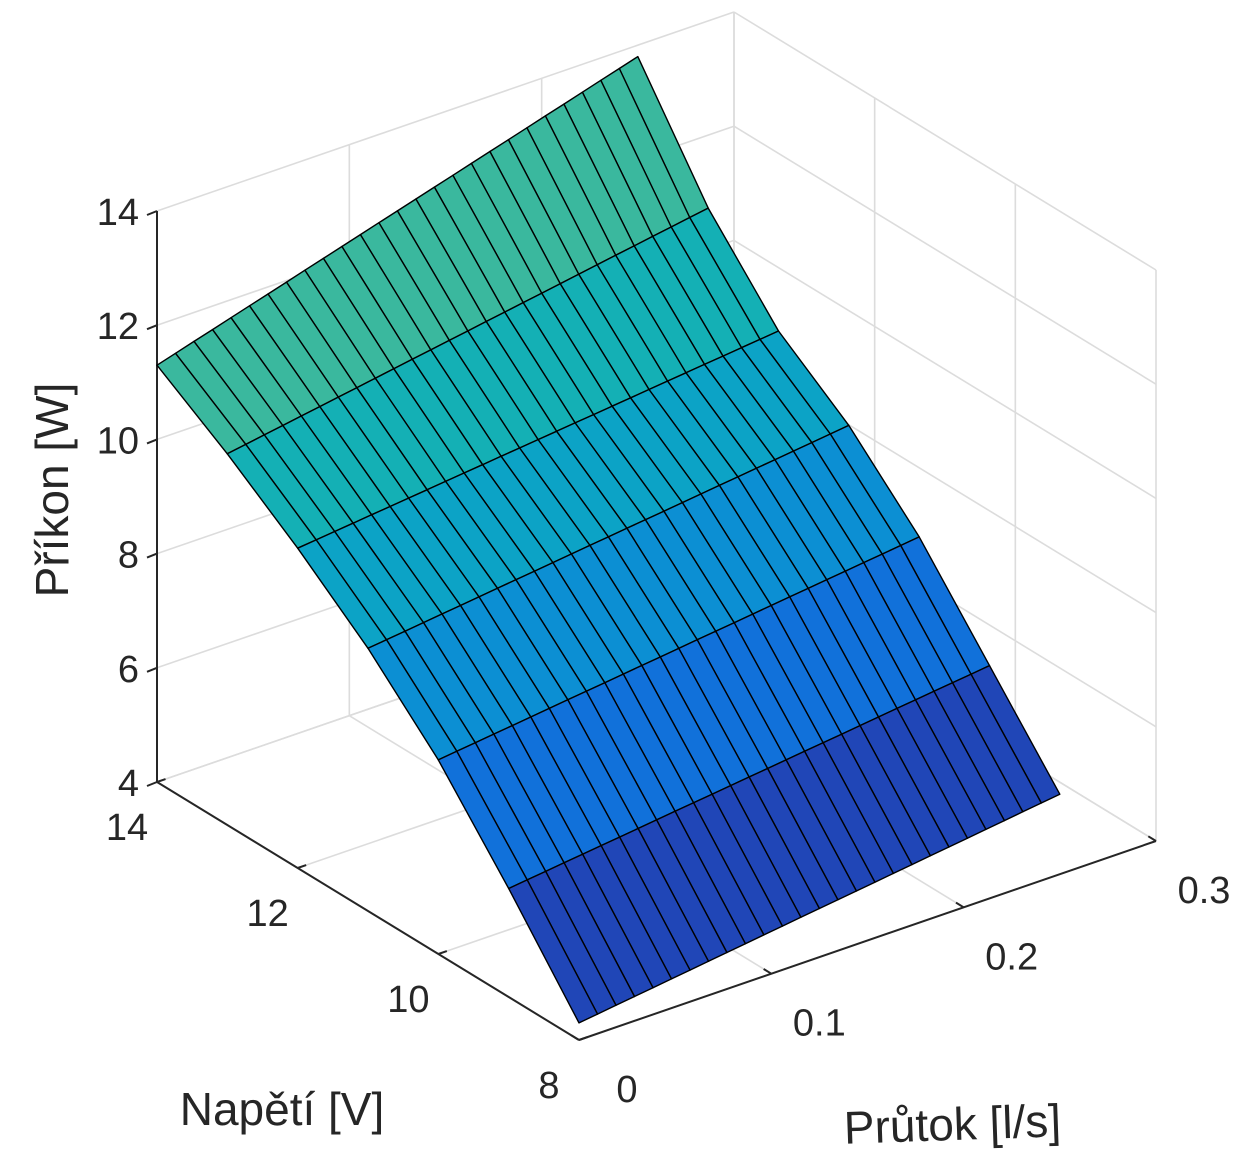 The image size is (1239, 1152). I want to click on z-tick-label: 8, so click(128, 556).